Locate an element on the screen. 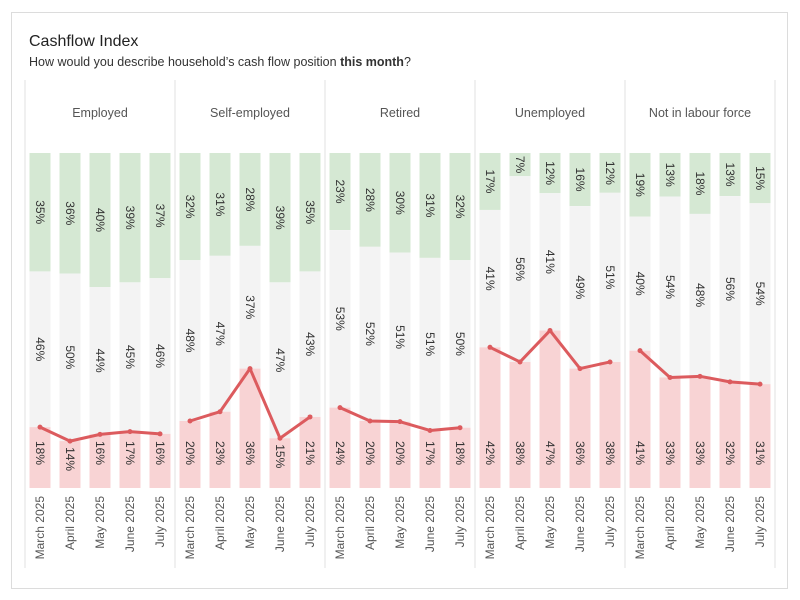 The width and height of the screenshot is (800, 600). data-label-top: 35% is located at coordinates (40, 212).